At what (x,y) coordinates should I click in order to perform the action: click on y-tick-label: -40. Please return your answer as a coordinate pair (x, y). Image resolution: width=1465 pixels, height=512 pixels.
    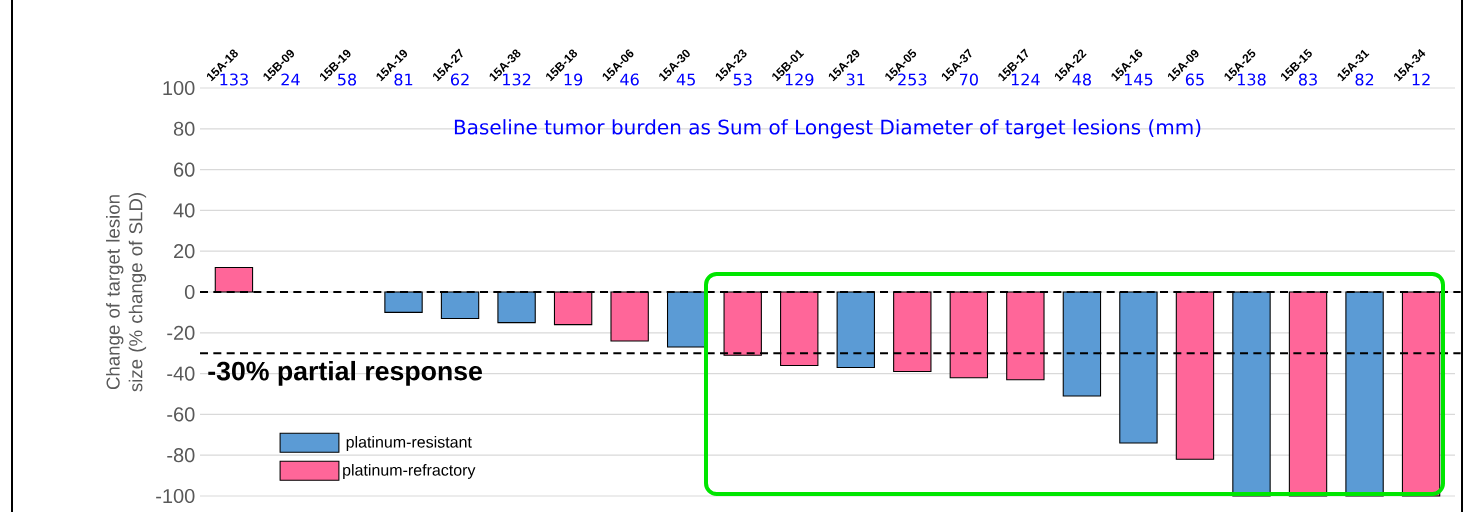
    Looking at the image, I should click on (181, 373).